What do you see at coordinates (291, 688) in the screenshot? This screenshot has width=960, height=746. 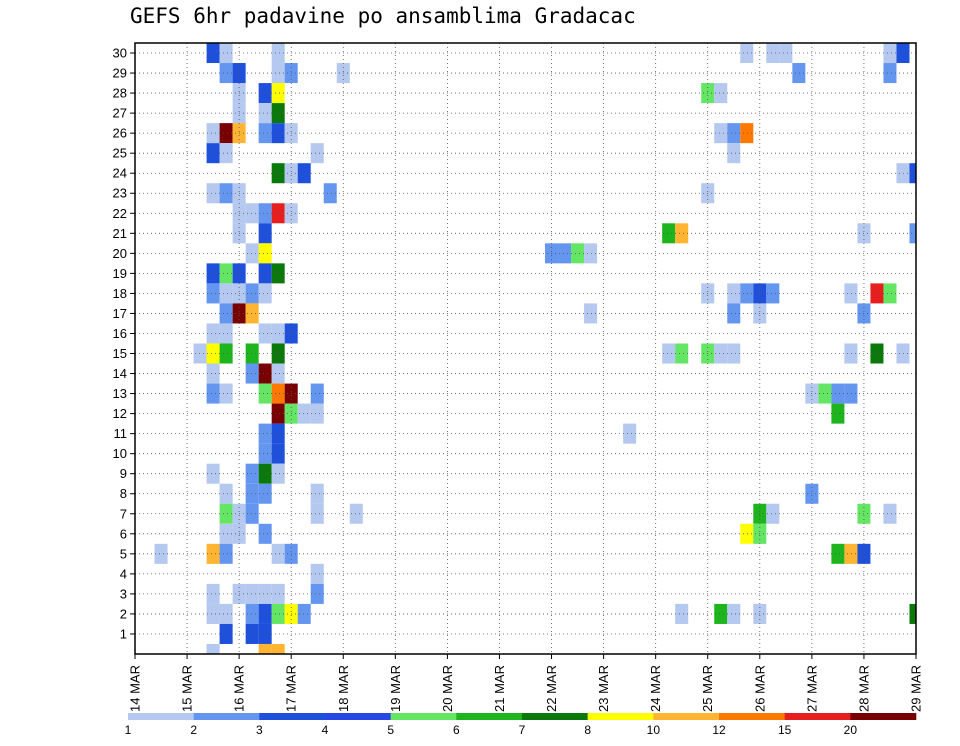 I see `x-tick-label: 17 MAR` at bounding box center [291, 688].